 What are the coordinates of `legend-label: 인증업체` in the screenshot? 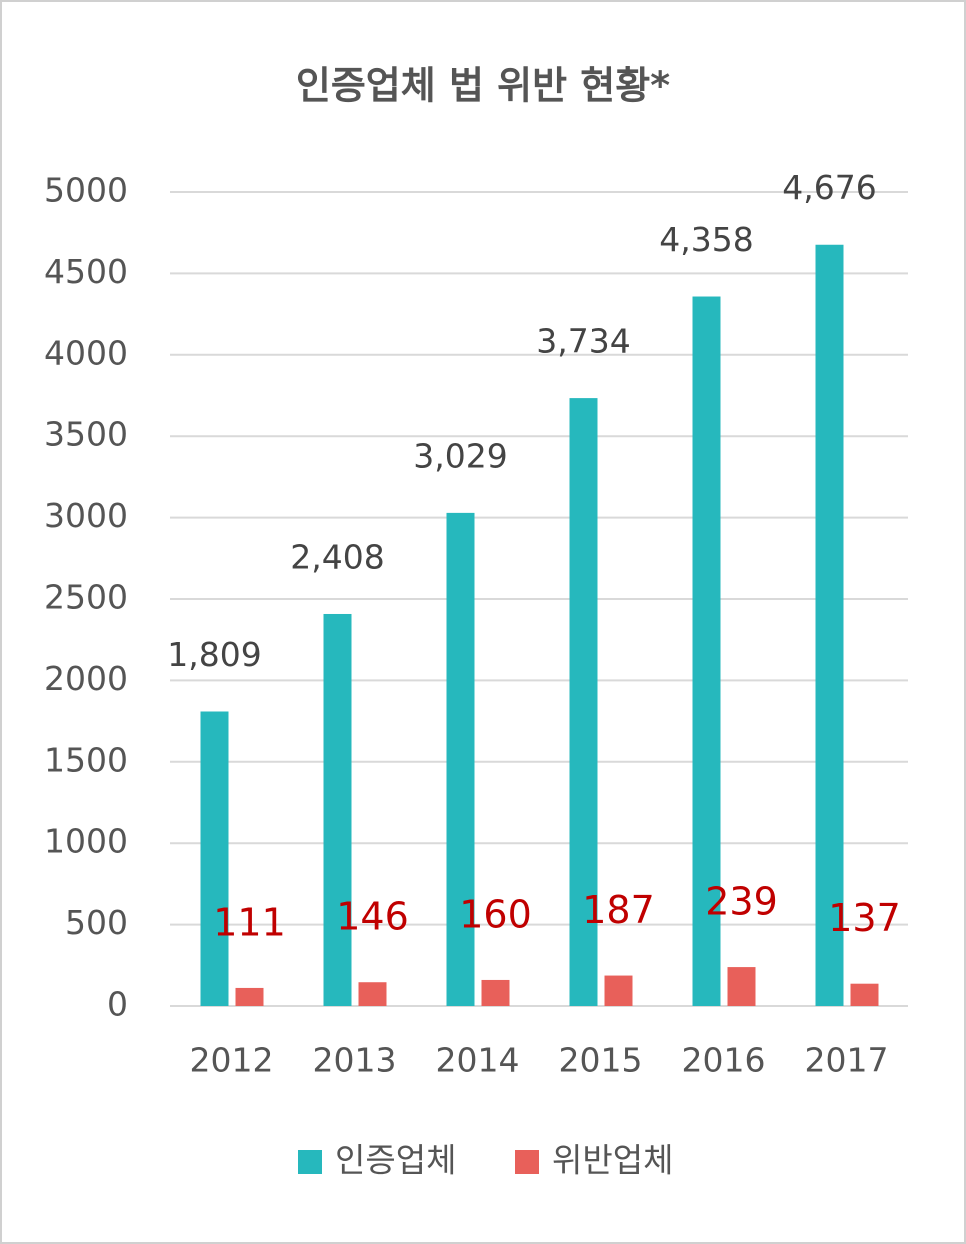 It's located at (395, 1160).